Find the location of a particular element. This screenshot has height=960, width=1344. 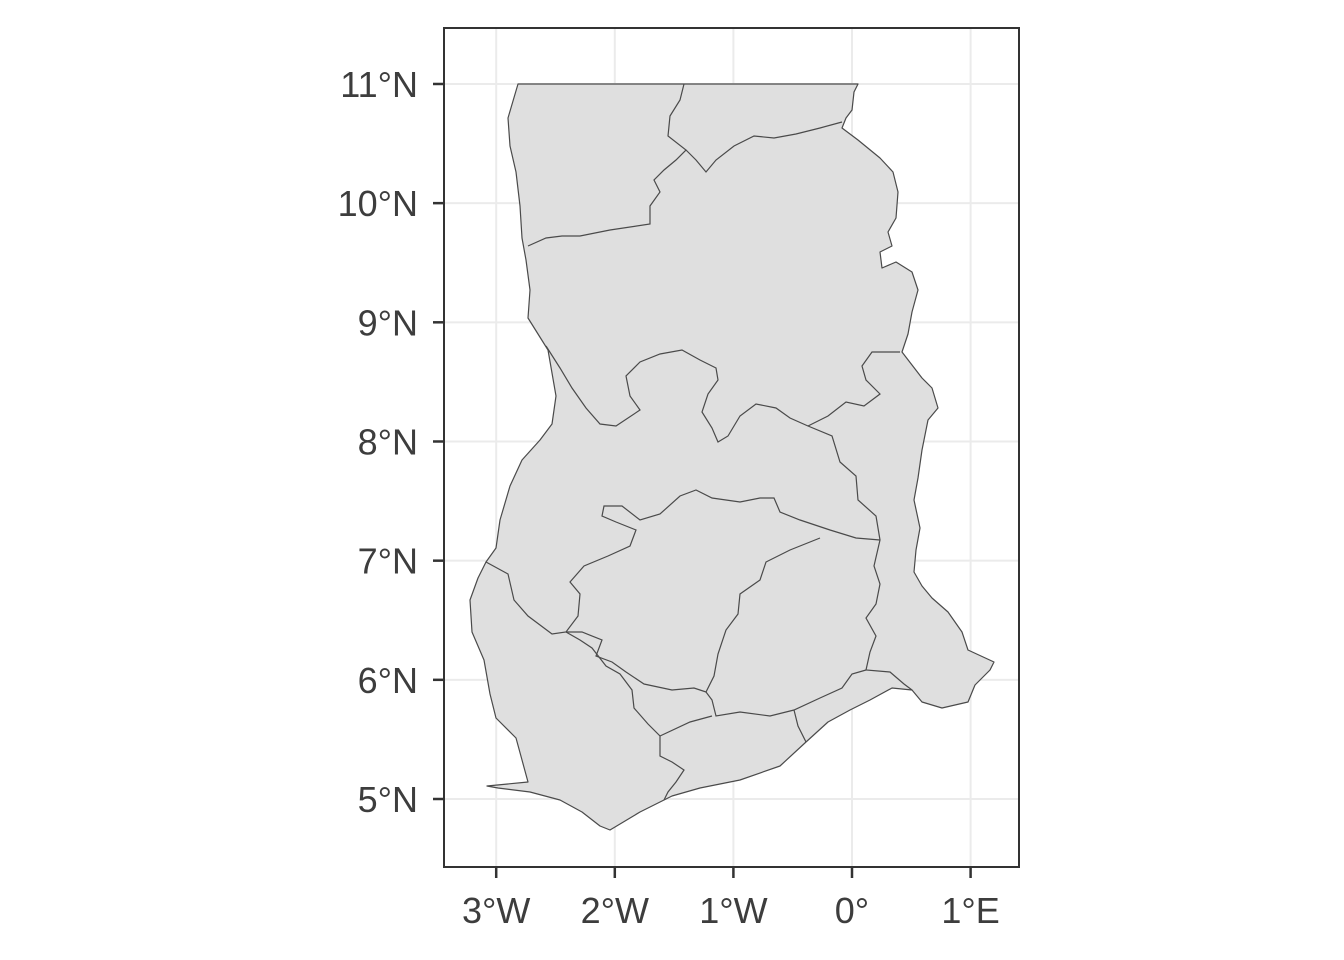

region-boundary-brong-ahafo-ashanti is located at coordinates (683, 562).